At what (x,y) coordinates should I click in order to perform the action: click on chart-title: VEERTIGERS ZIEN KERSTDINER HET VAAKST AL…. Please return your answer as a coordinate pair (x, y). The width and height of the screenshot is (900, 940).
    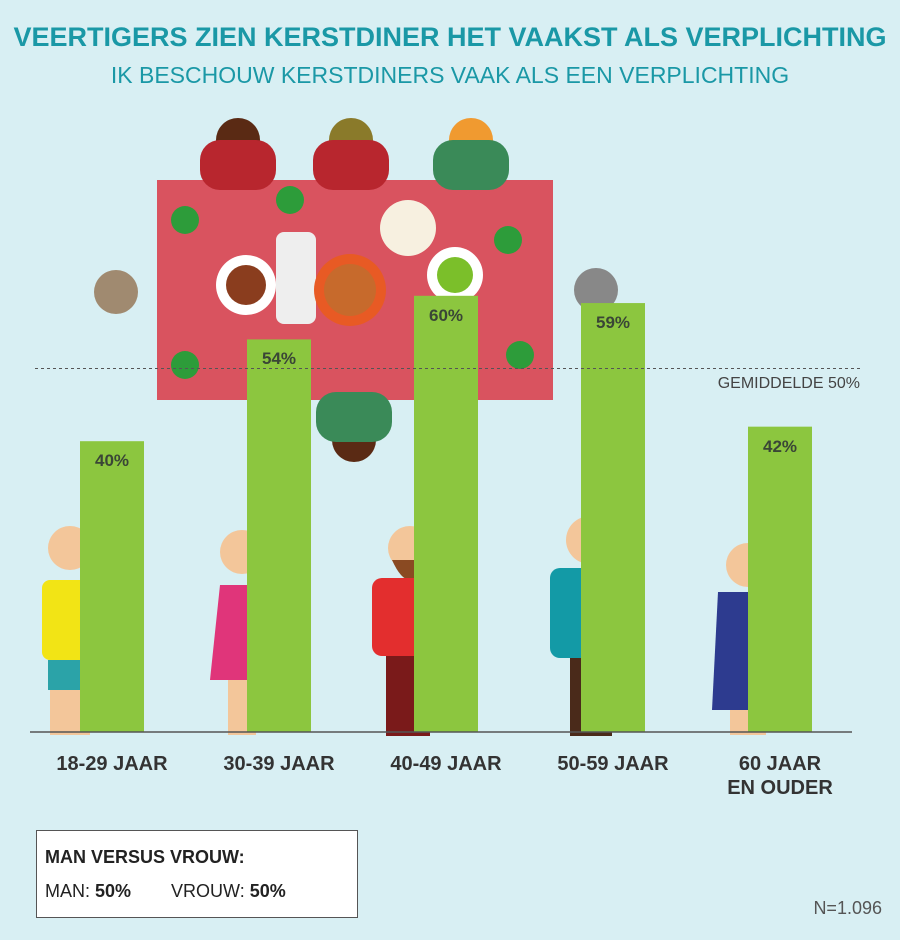
    Looking at the image, I should click on (450, 37).